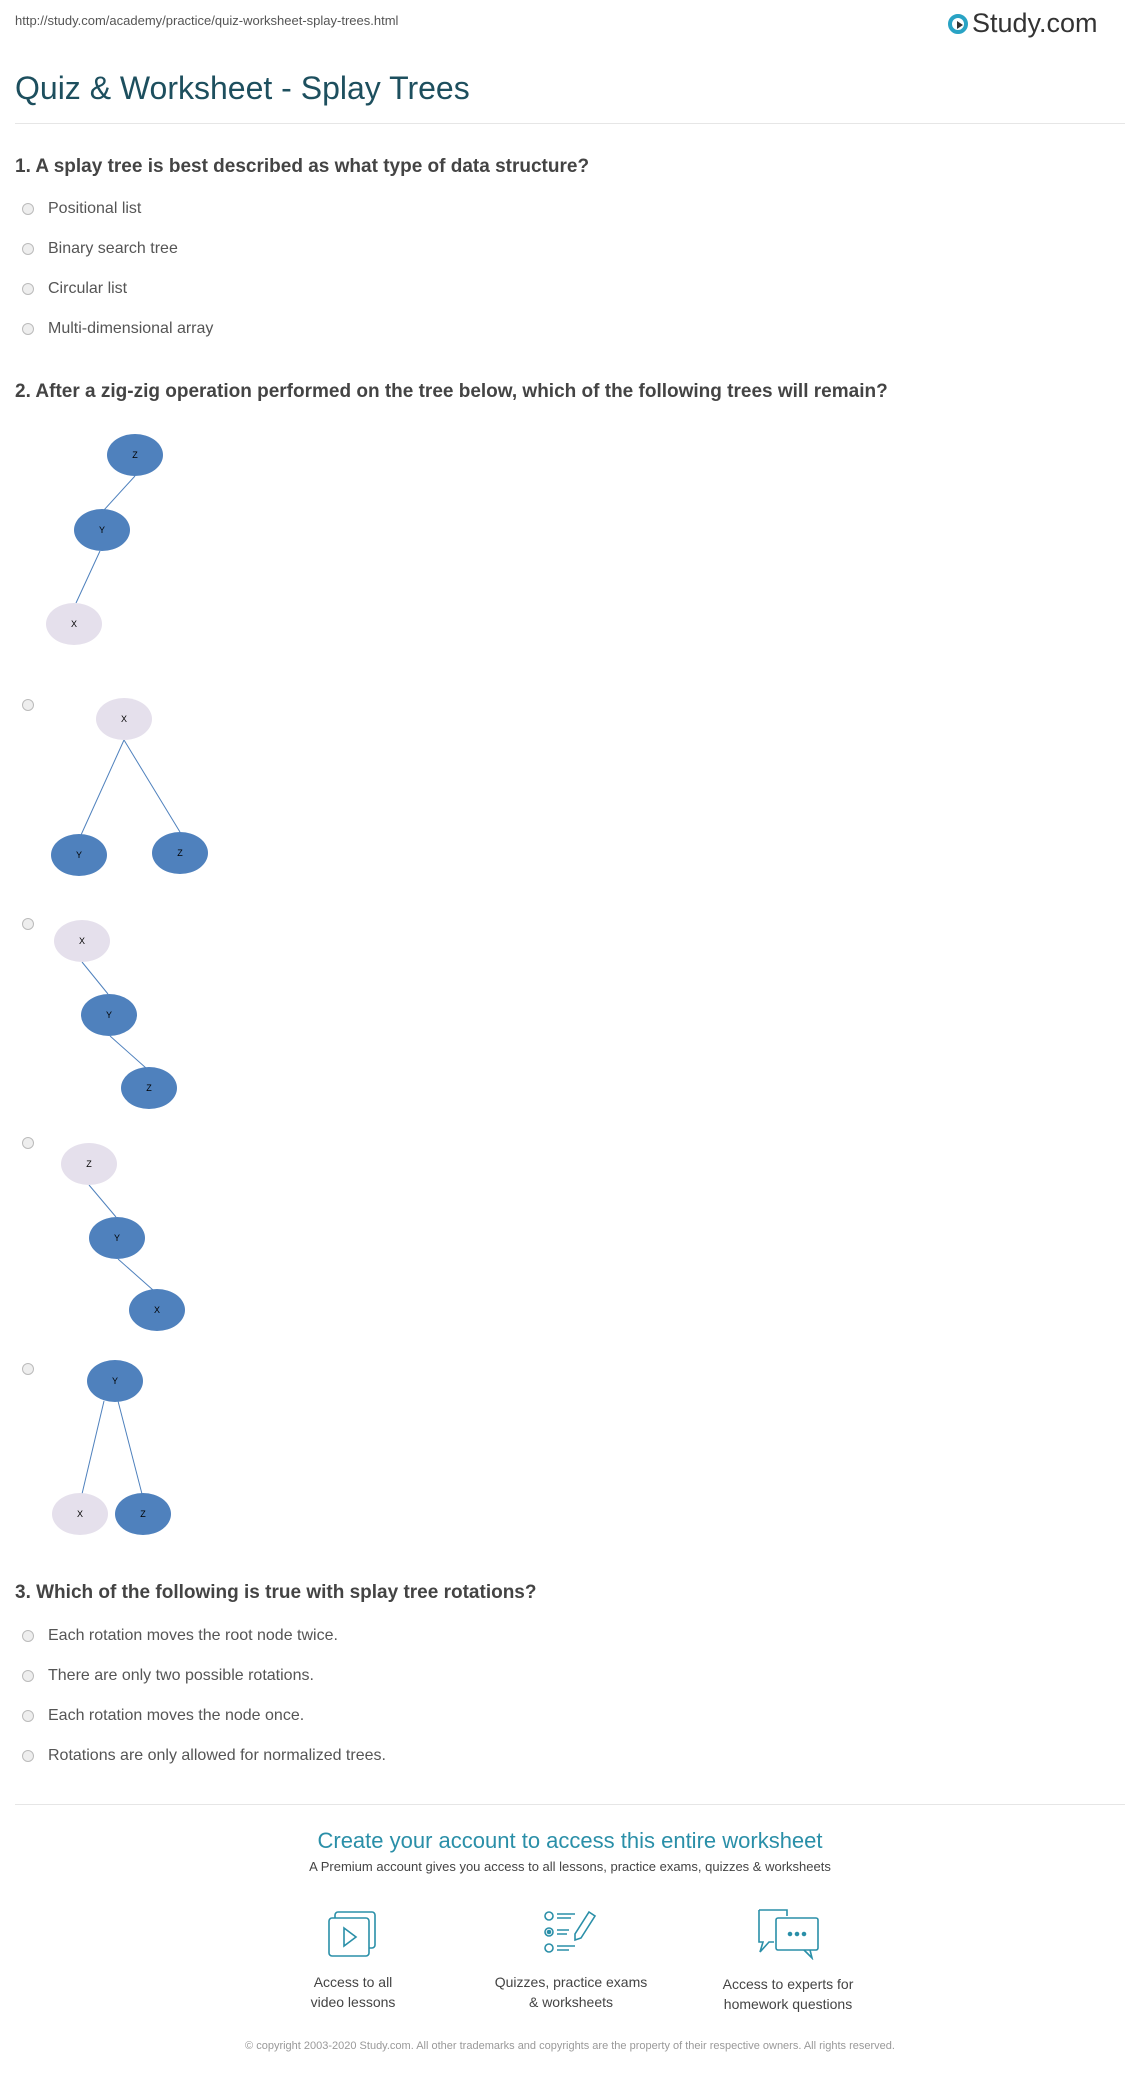 The width and height of the screenshot is (1140, 2095). Describe the element at coordinates (1035, 23) in the screenshot. I see `logo-text: Study.com` at that location.